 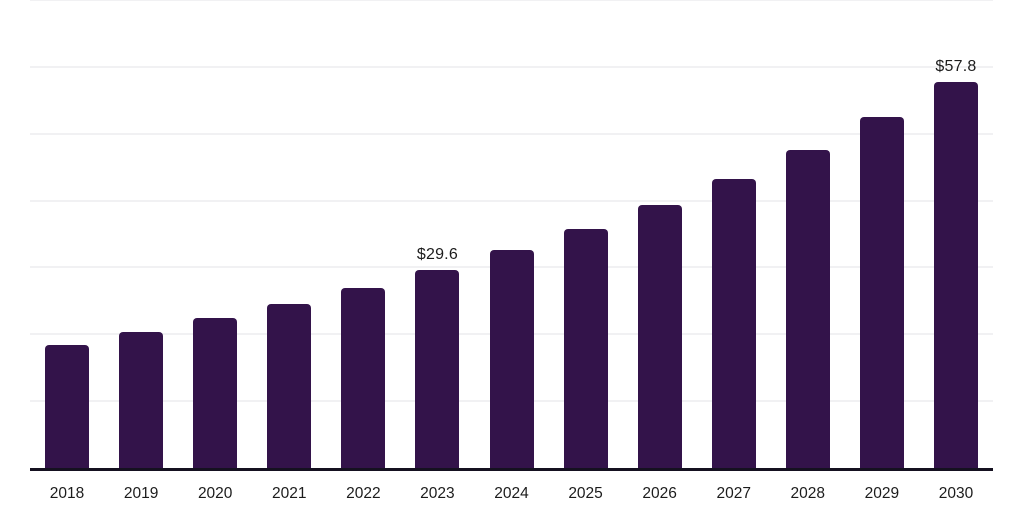 I want to click on x-tick-label-2024: 2024, so click(x=511, y=493).